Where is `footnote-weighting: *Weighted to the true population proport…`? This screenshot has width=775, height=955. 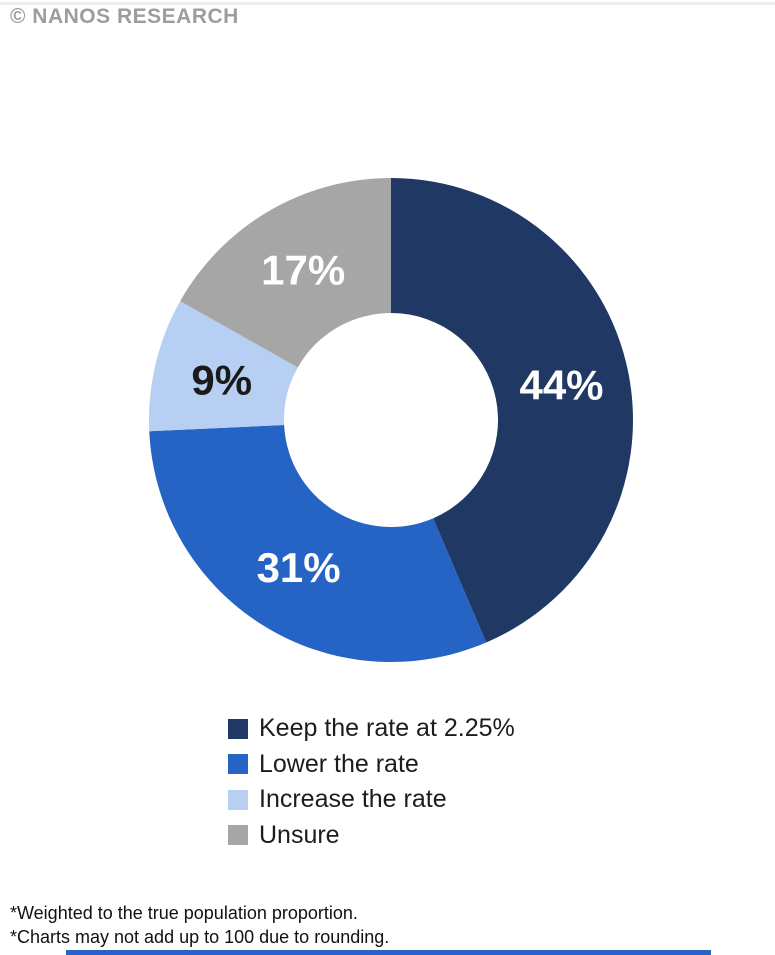 footnote-weighting: *Weighted to the true population proport… is located at coordinates (184, 913).